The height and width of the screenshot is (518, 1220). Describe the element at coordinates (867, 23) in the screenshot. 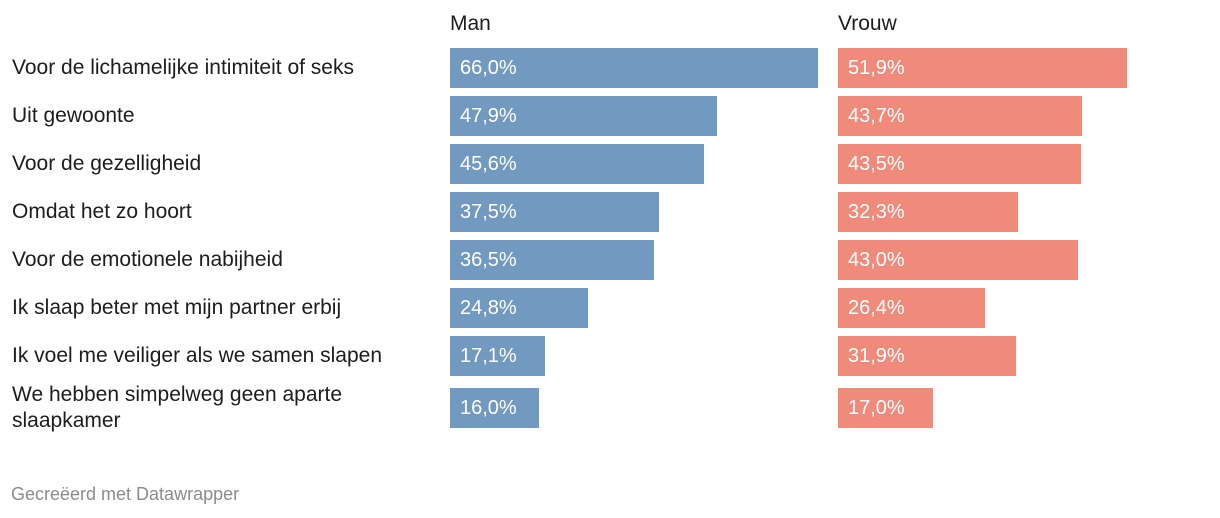

I see `column-header-vrouw: Vrouw` at that location.